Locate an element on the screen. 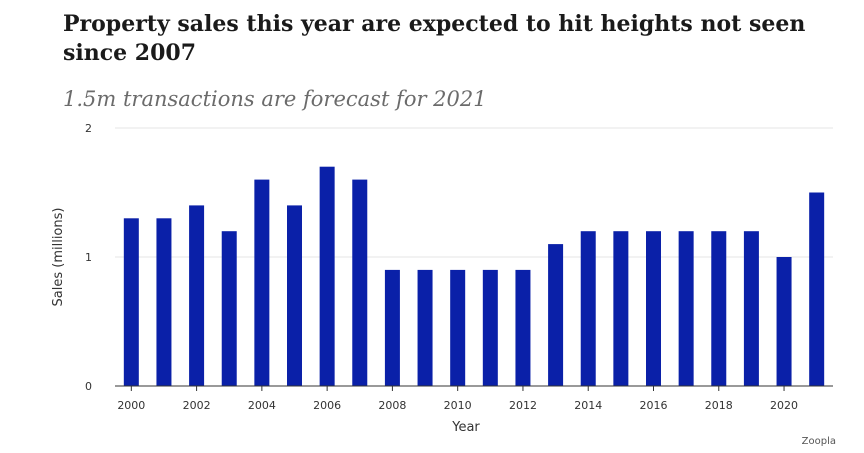 This screenshot has width=864, height=453. bar-2013 is located at coordinates (556, 315).